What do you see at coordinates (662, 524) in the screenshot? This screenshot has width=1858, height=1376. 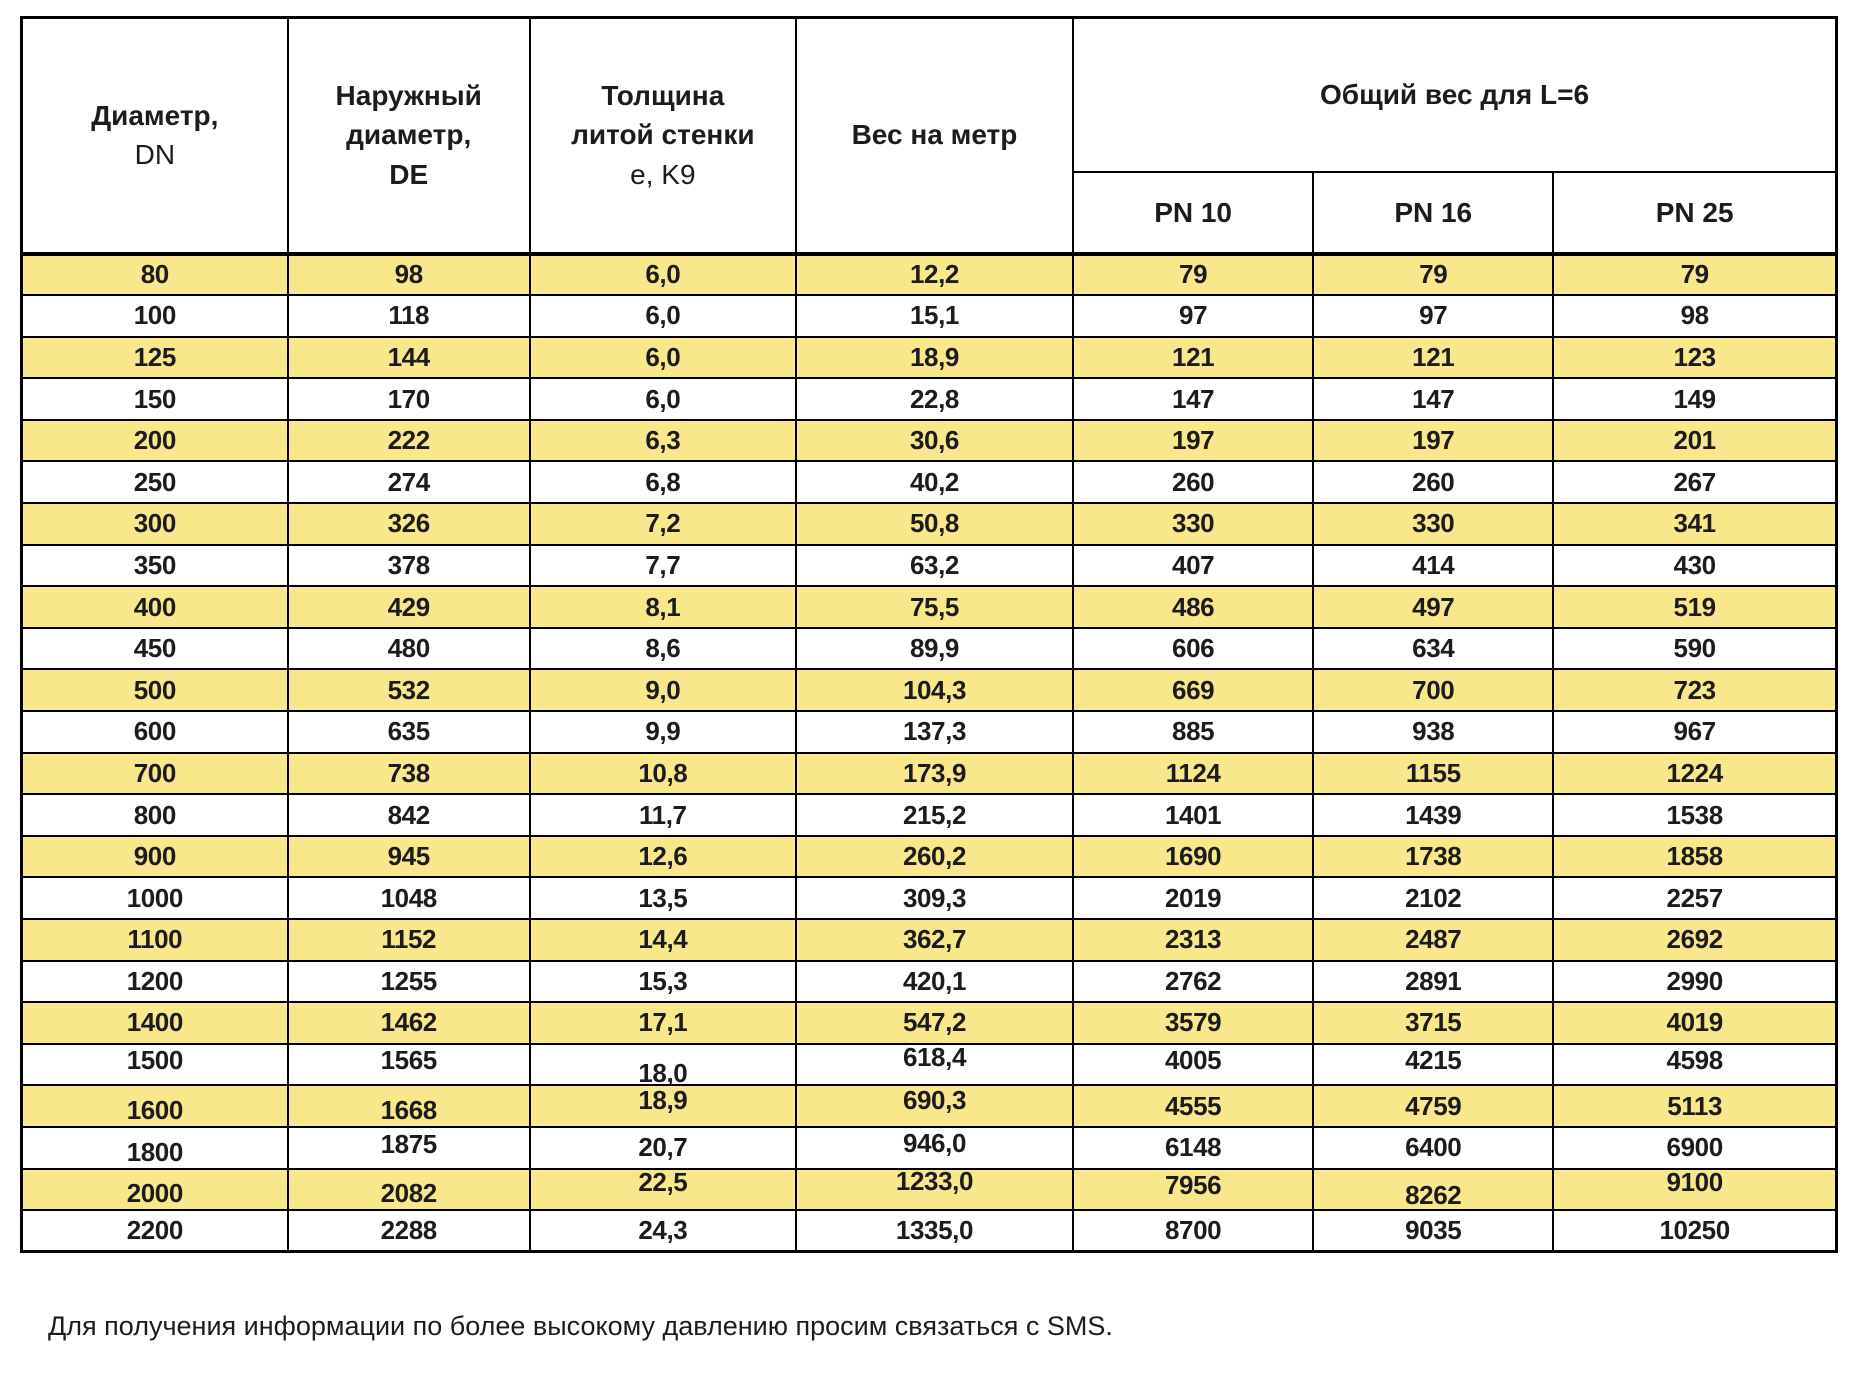 I see `cell-r6-c2: 7,2` at bounding box center [662, 524].